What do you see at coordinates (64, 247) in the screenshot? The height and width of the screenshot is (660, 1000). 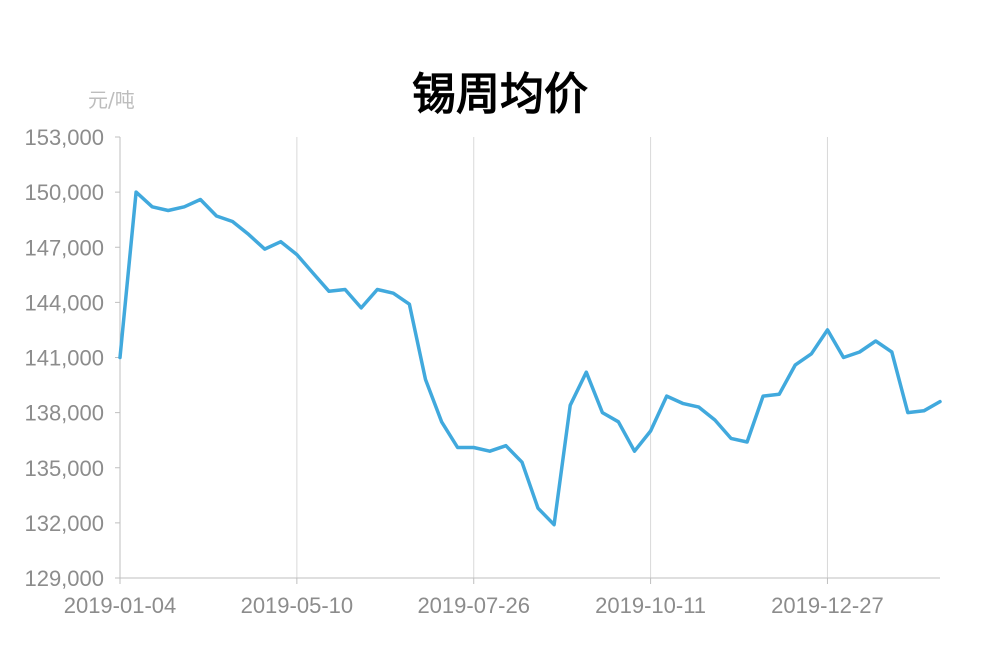 I see `y-tick-label: 147,000` at bounding box center [64, 247].